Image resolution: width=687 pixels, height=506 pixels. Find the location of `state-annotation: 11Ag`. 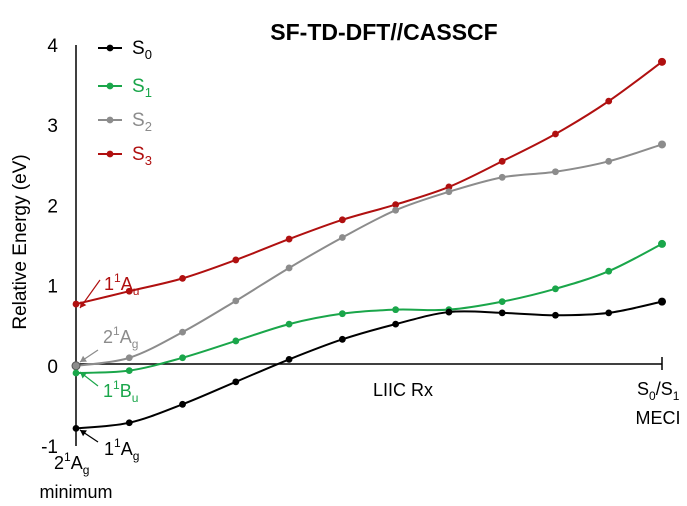

state-annotation: 11Ag is located at coordinates (109, 446).